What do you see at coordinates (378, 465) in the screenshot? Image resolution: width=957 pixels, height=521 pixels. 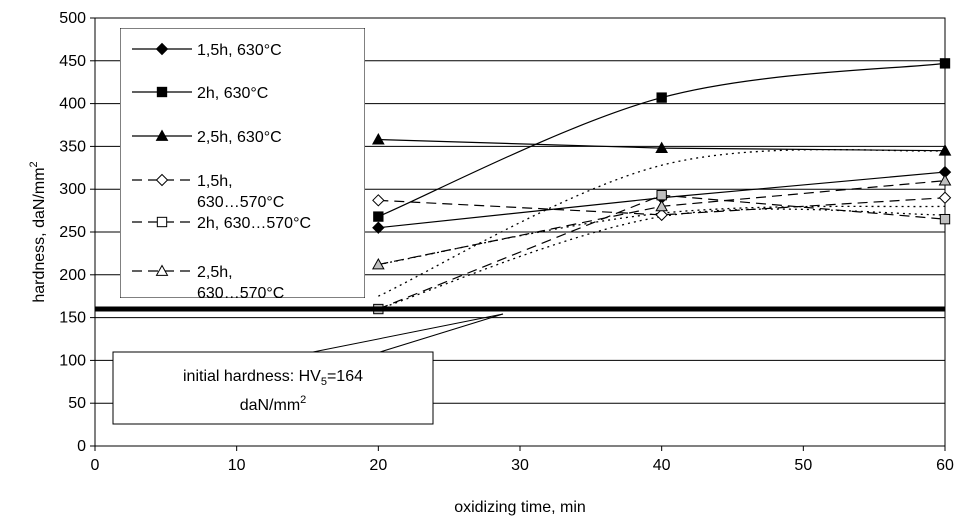 I see `x-tick-label: 20` at bounding box center [378, 465].